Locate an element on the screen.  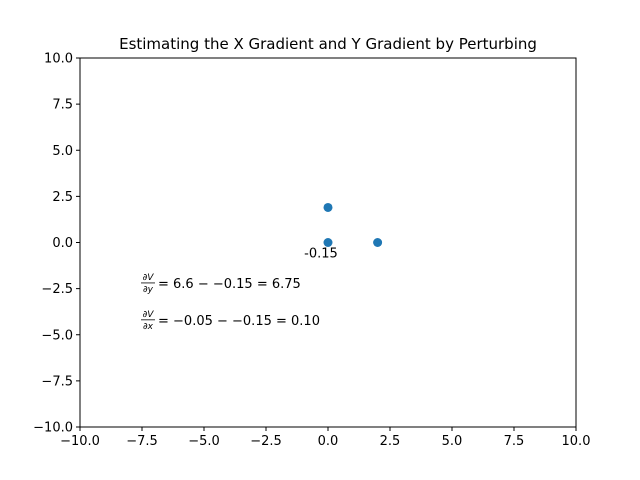
fraction-denominator: ∂x is located at coordinates (148, 327).